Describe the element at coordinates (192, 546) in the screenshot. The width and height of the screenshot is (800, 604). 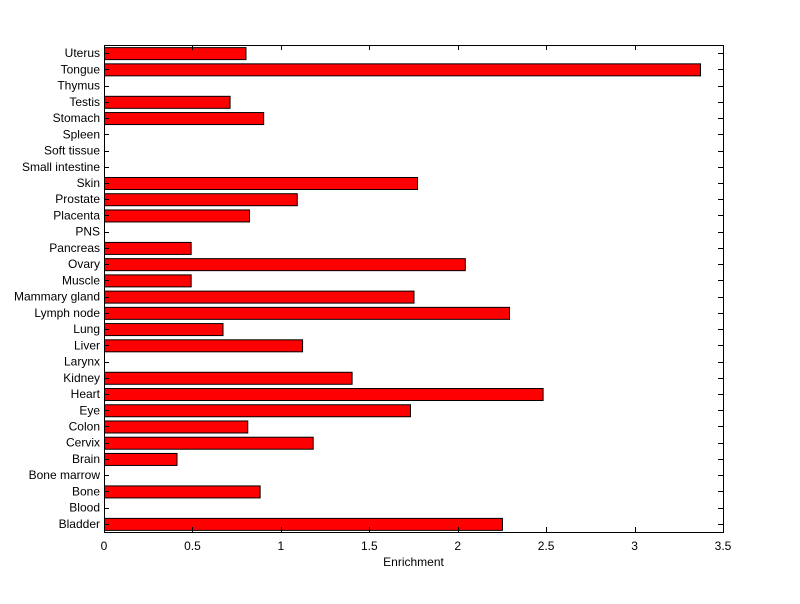
I see `x-tick-label: 0.5` at that location.